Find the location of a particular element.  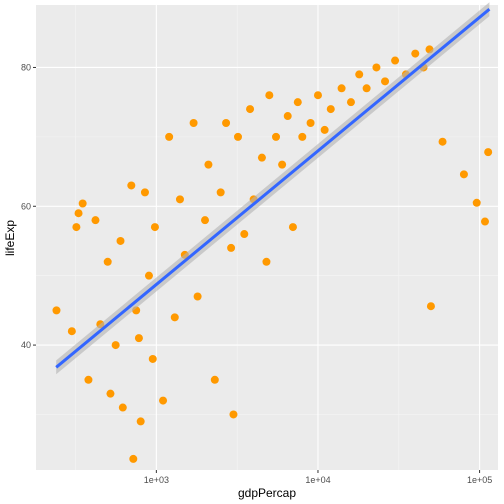

y-tick-label: 60 is located at coordinates (26, 206).